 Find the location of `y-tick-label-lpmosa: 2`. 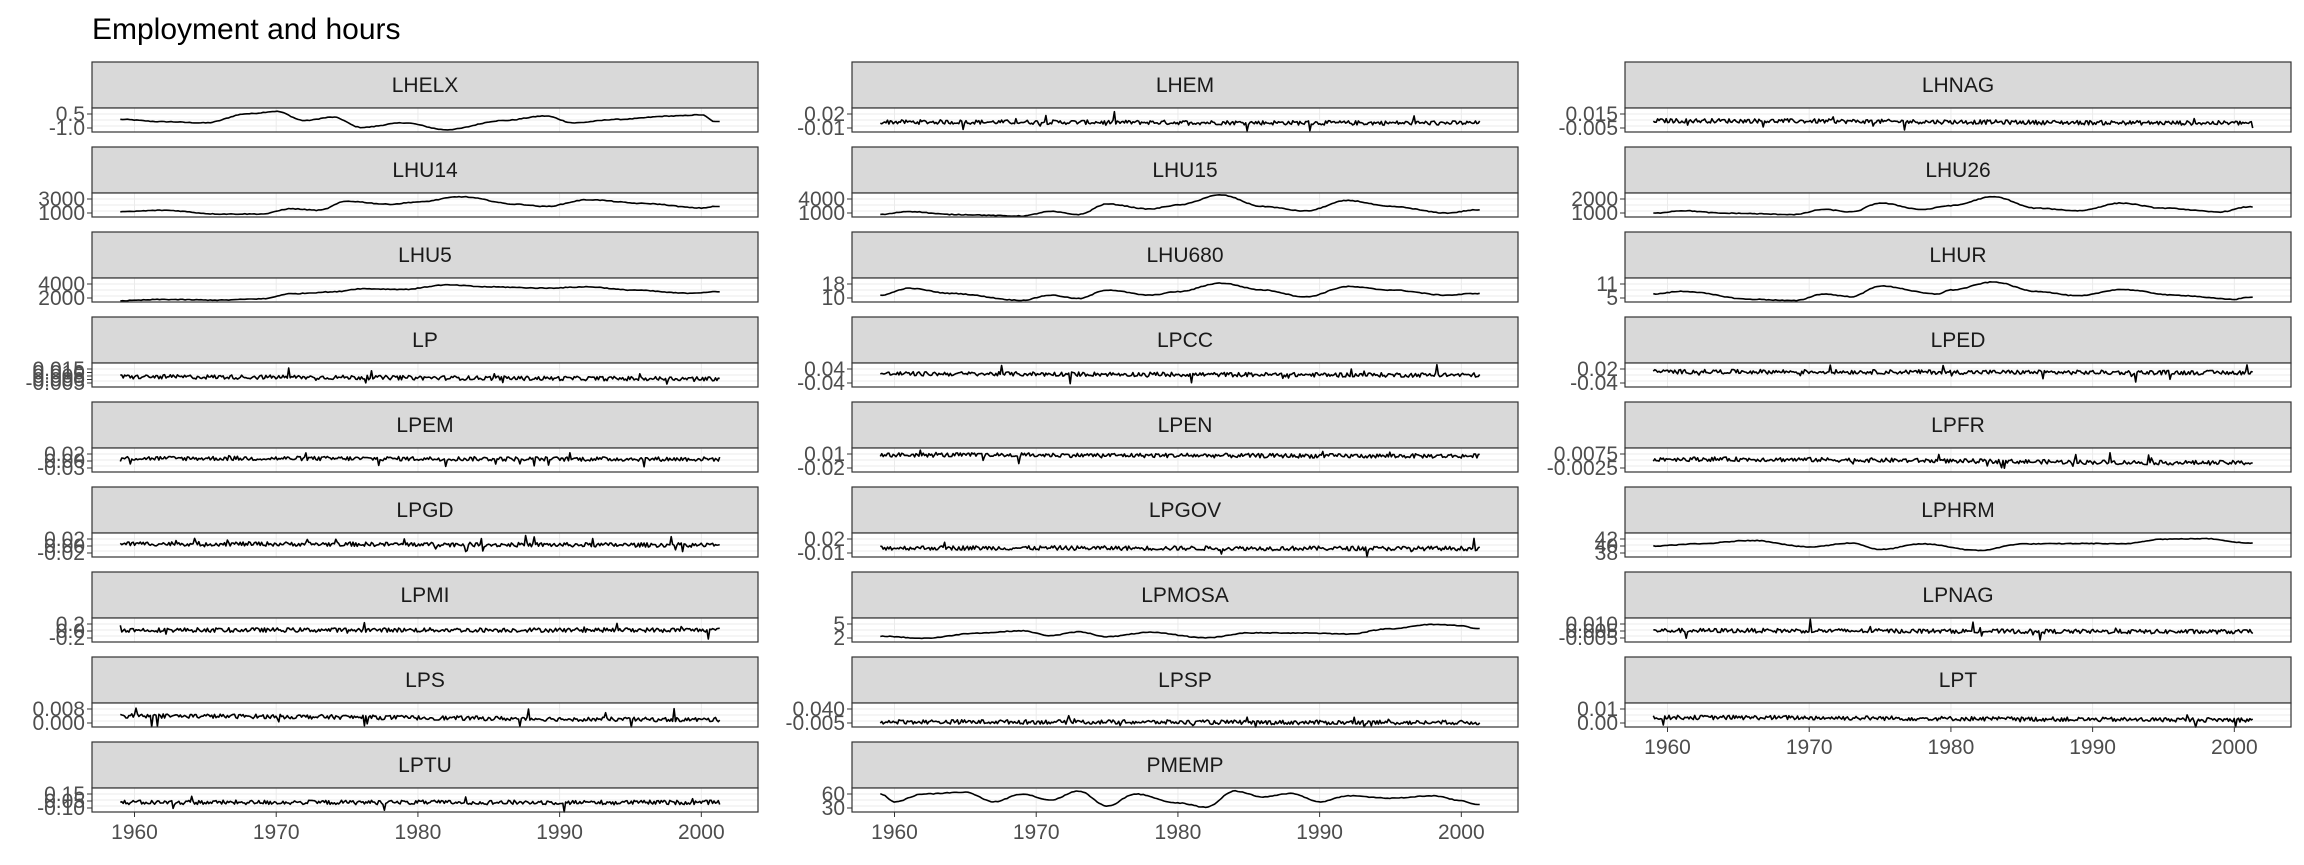

y-tick-label-lpmosa: 2 is located at coordinates (839, 638).